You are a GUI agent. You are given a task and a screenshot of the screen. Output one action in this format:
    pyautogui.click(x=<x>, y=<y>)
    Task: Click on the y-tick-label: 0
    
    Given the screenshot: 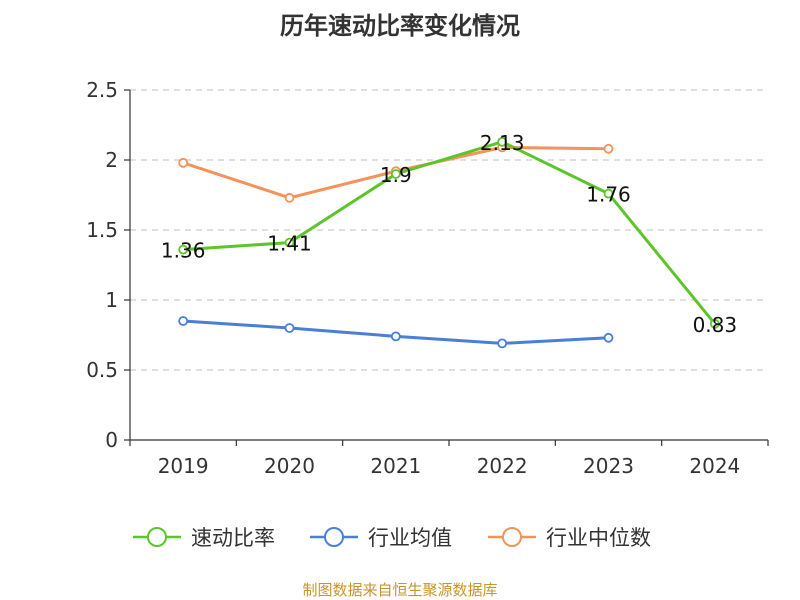 What is the action you would take?
    pyautogui.click(x=111, y=440)
    